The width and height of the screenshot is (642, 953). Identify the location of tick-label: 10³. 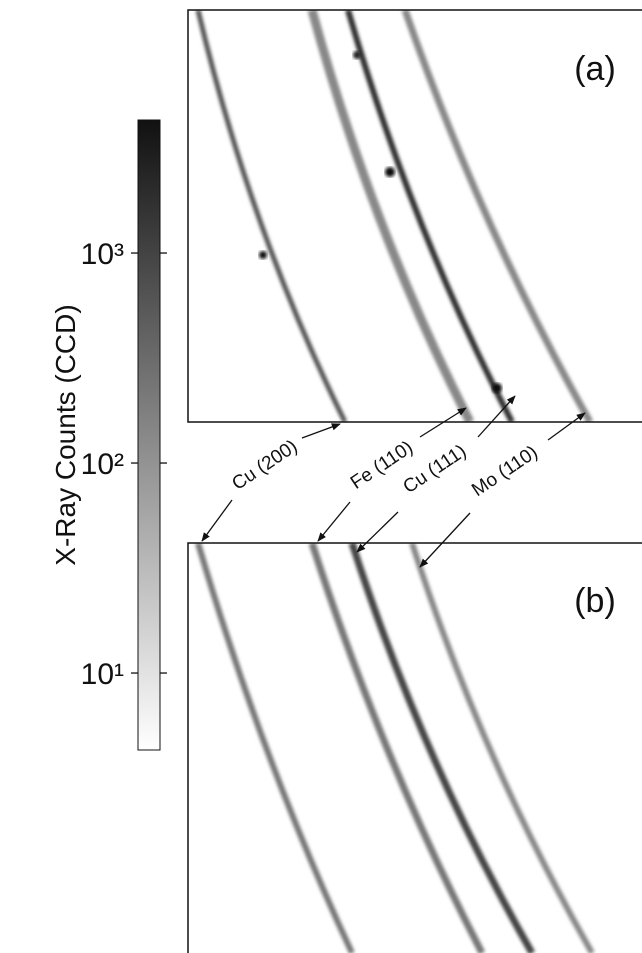
(102, 254).